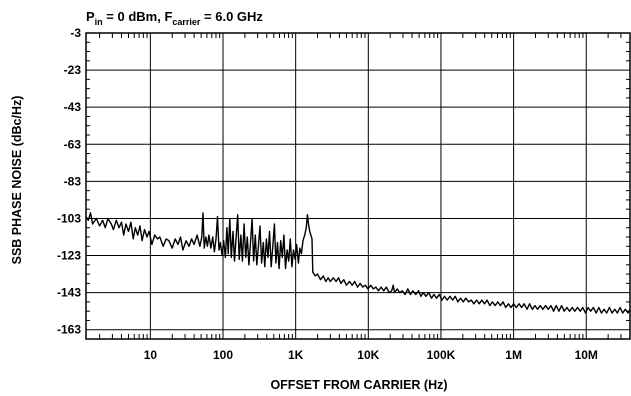 The height and width of the screenshot is (396, 631). I want to click on x-tick-label: 100K, so click(441, 355).